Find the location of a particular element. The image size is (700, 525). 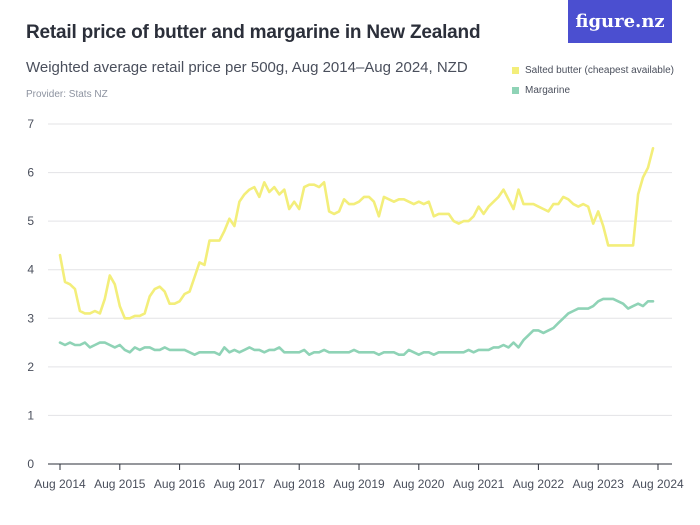

y-tick-label: 1 is located at coordinates (30, 415).